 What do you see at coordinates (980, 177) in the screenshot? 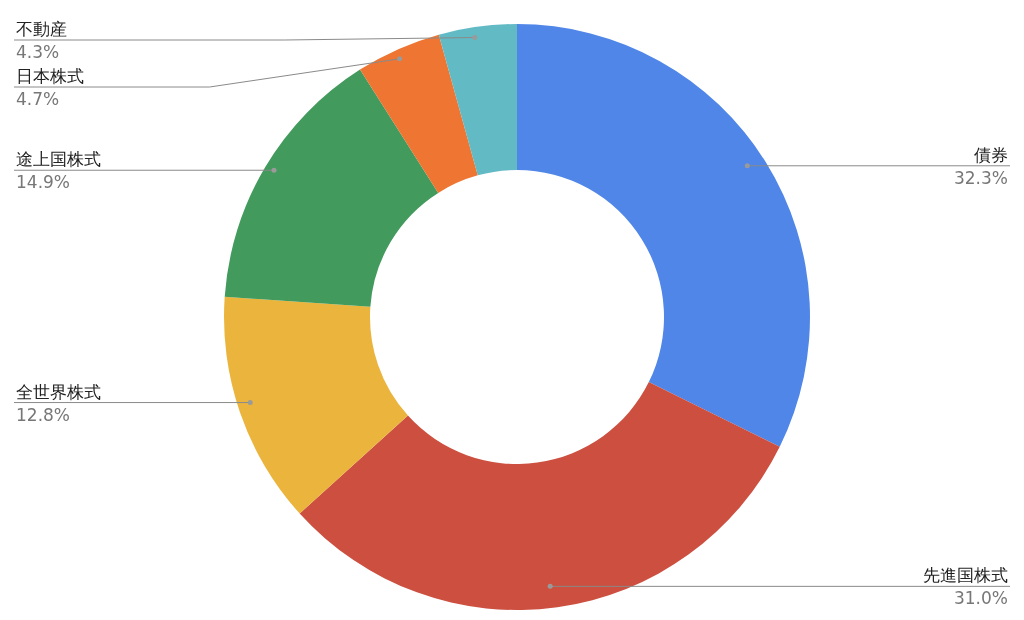
I see `data-label: 32.3%` at bounding box center [980, 177].